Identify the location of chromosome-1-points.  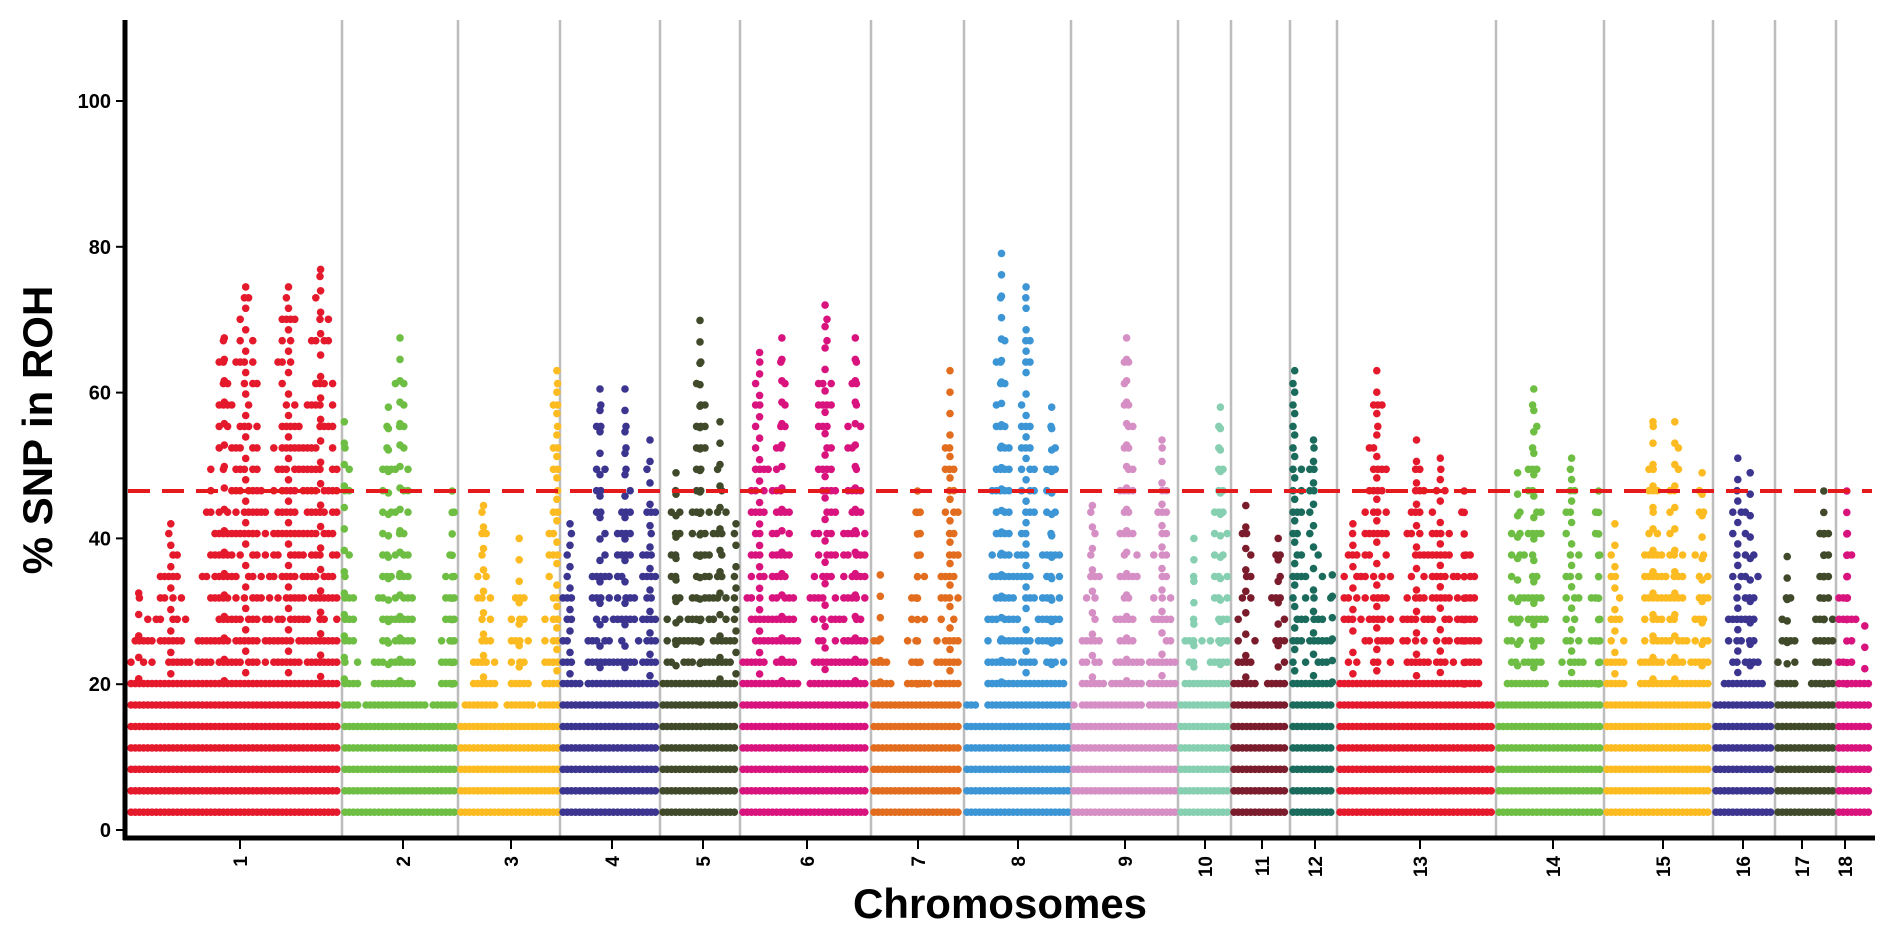
(234, 540).